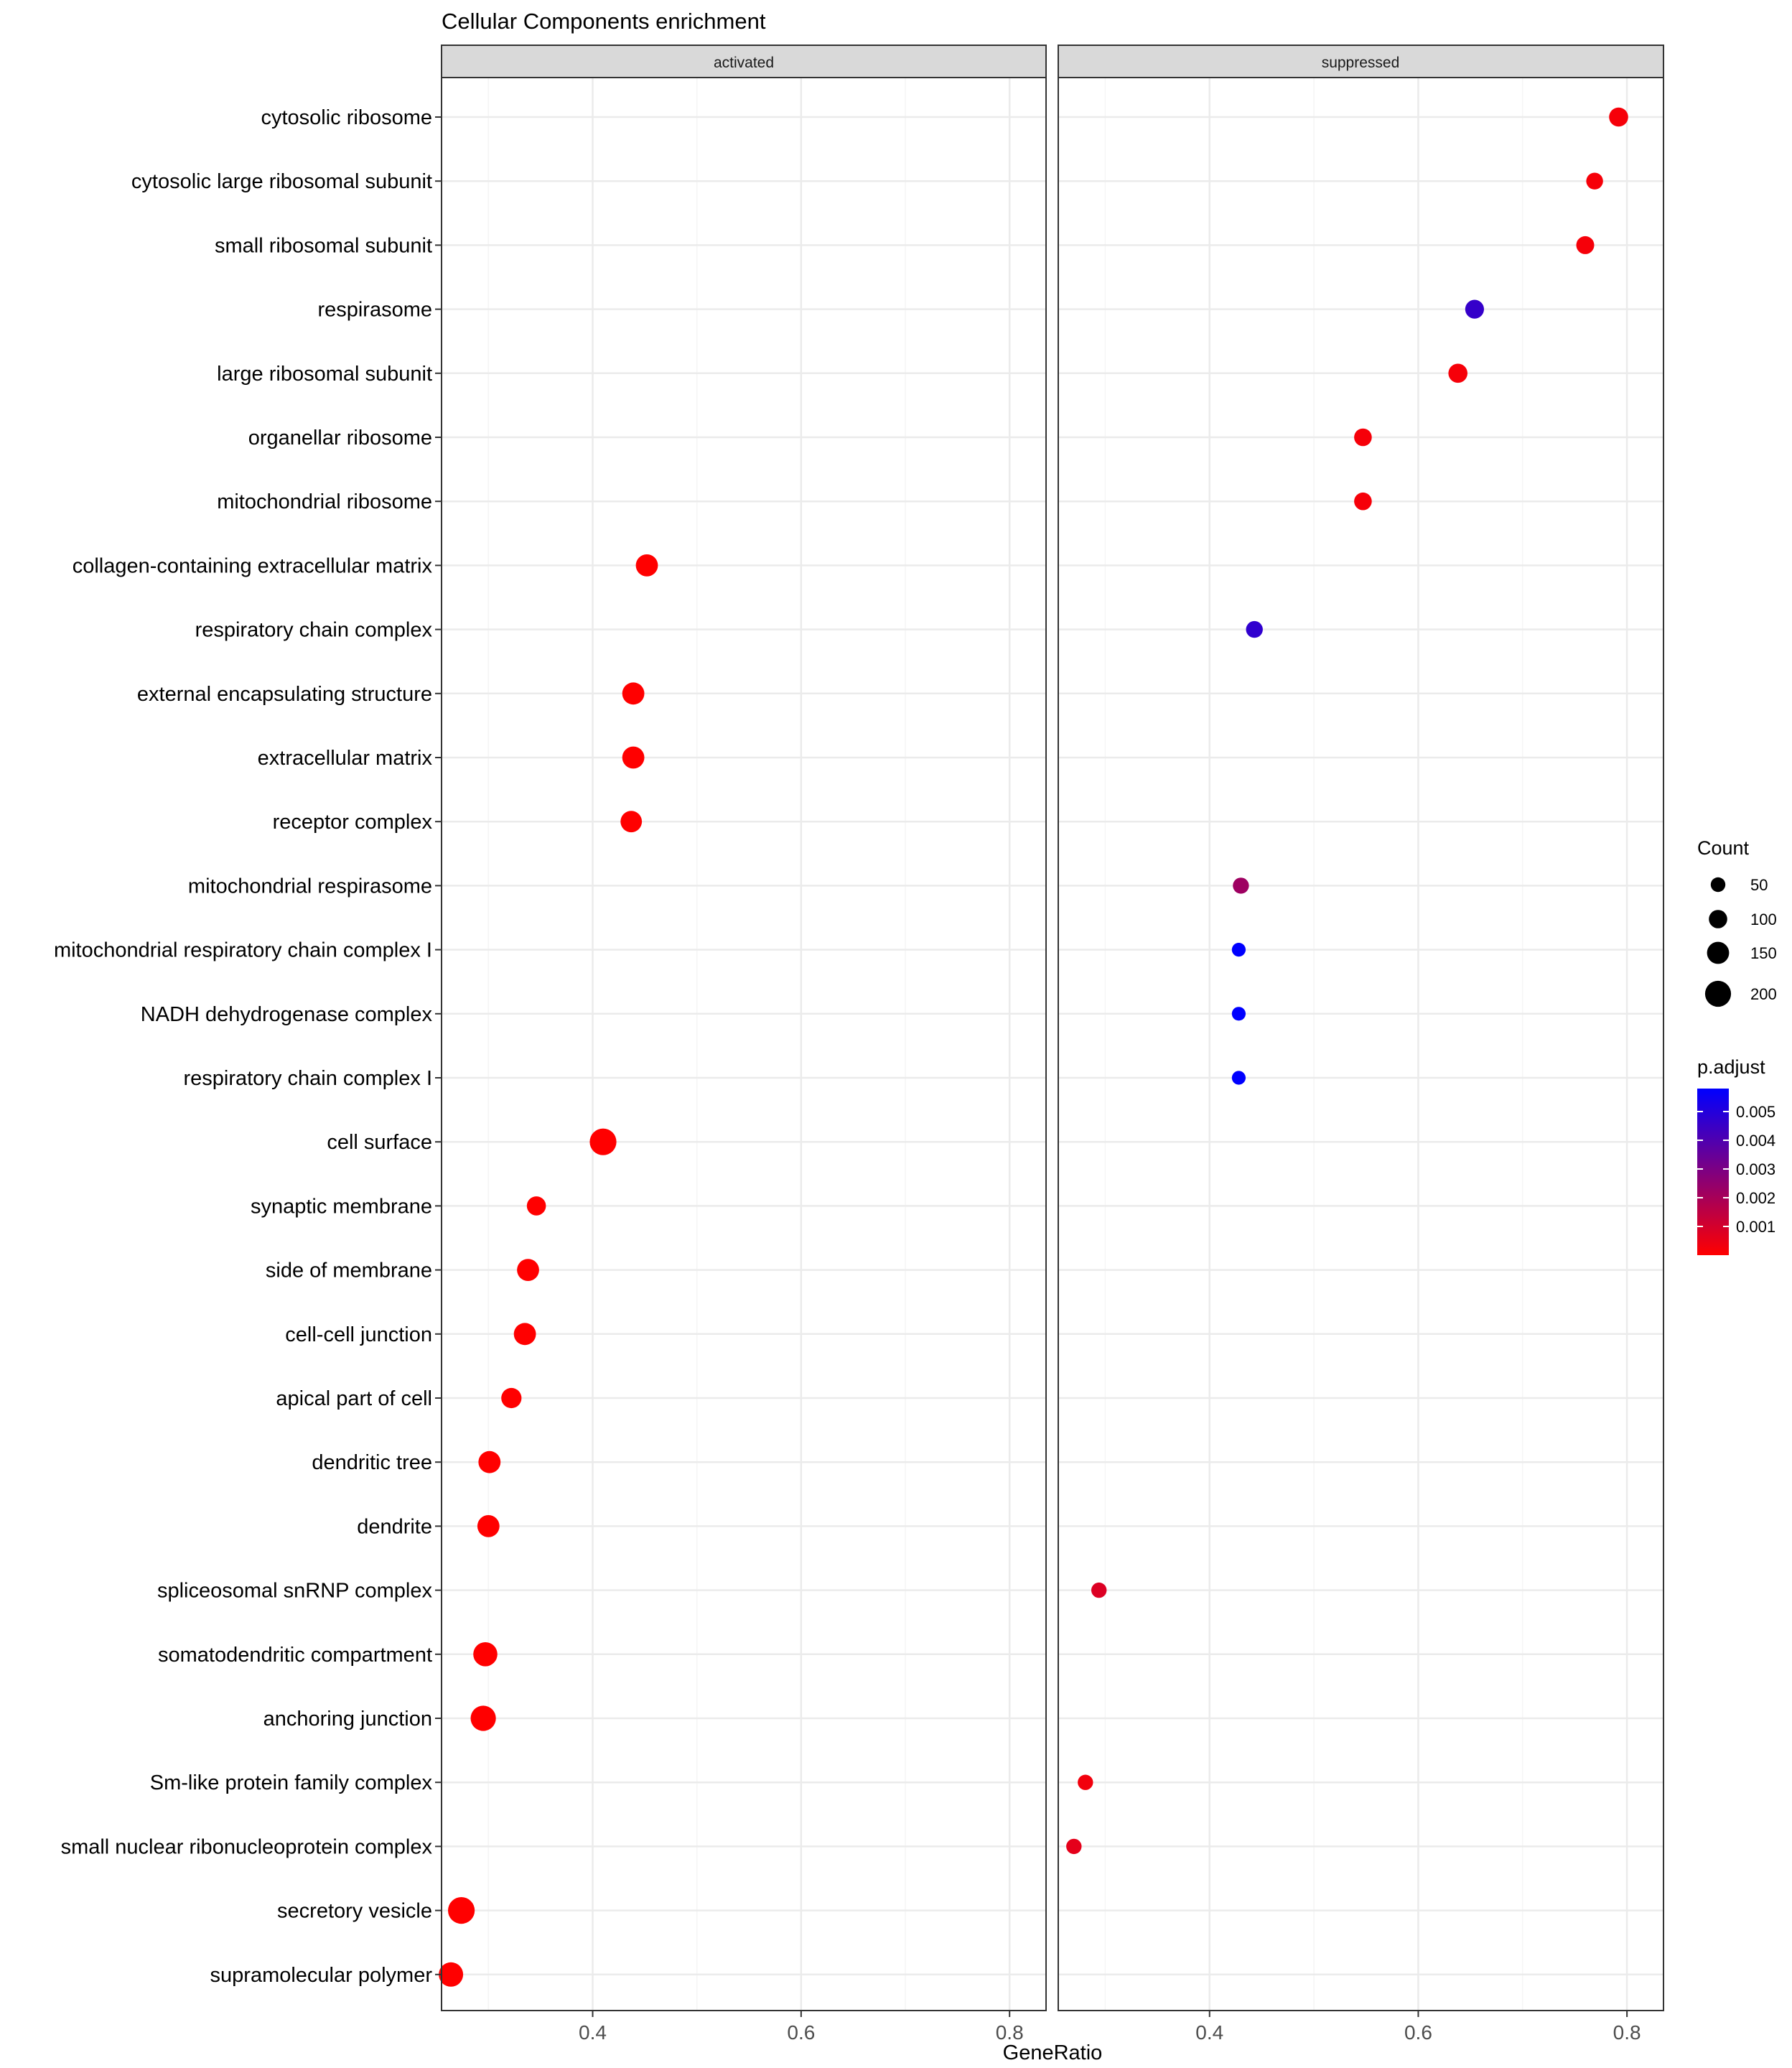 The image size is (1792, 2068). Describe the element at coordinates (284, 694) in the screenshot. I see `y-tick-label: external encapsulating structure` at that location.